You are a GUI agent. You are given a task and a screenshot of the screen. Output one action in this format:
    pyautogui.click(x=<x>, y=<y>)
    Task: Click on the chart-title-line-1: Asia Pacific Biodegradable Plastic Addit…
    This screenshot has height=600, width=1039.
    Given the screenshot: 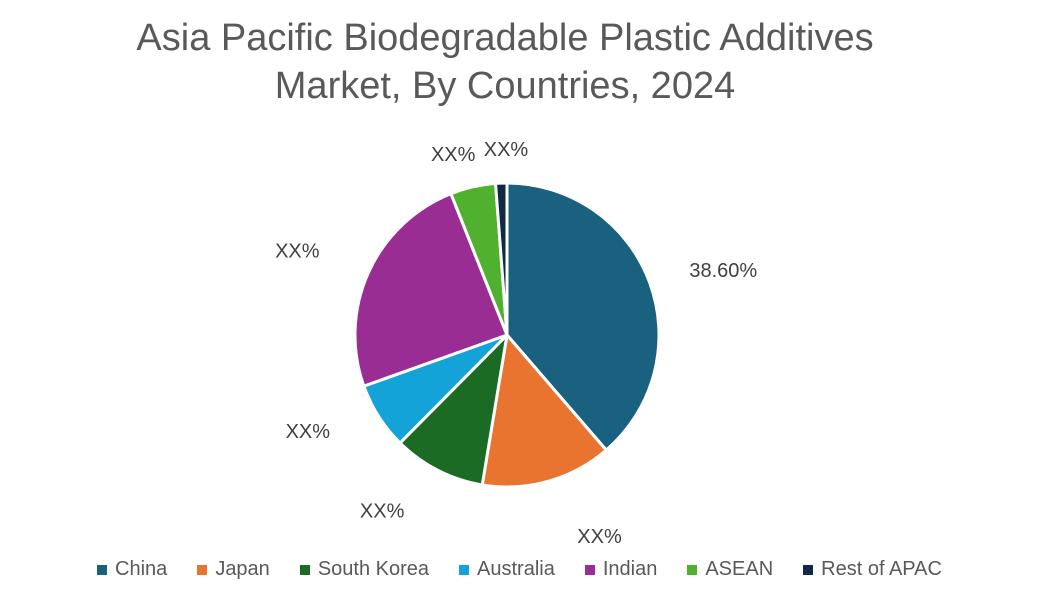 What is the action you would take?
    pyautogui.click(x=505, y=38)
    